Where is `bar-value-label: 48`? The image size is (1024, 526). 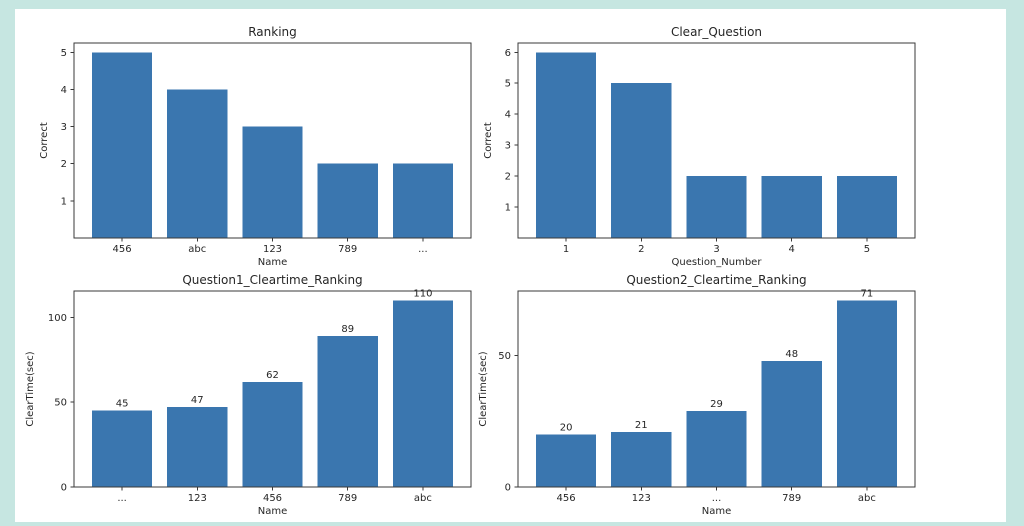
bar-value-label: 48 is located at coordinates (791, 354).